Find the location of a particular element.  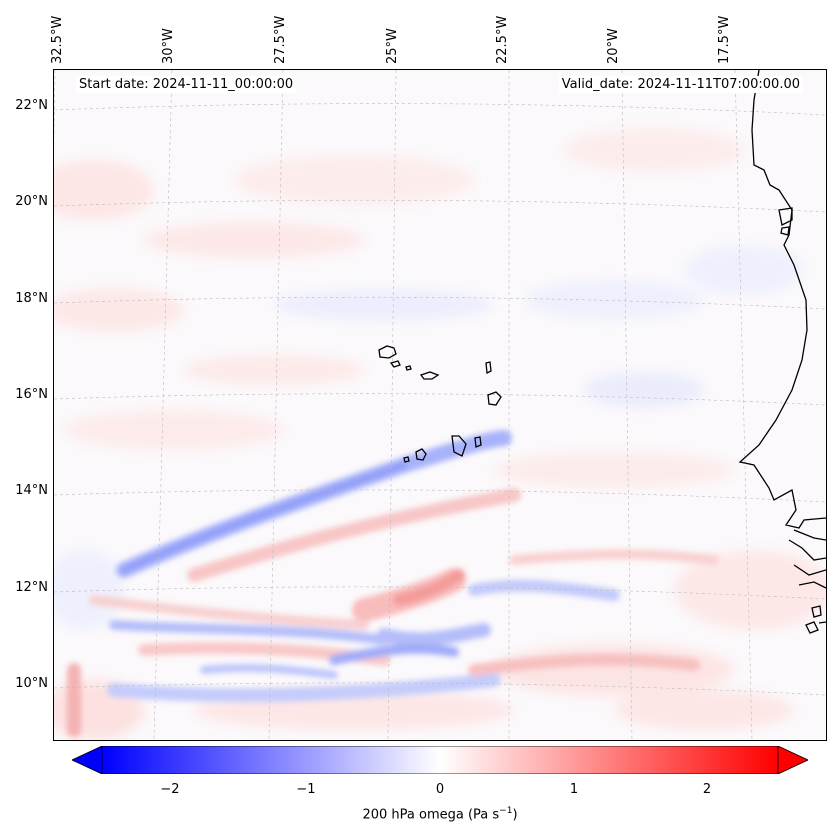

island-santiago is located at coordinates (459, 446).